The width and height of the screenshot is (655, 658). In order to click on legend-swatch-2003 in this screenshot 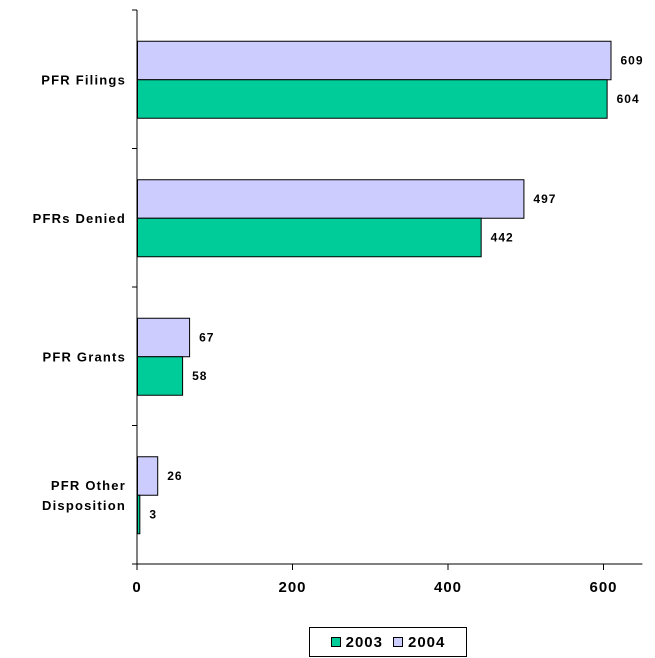, I will do `click(335, 642)`.